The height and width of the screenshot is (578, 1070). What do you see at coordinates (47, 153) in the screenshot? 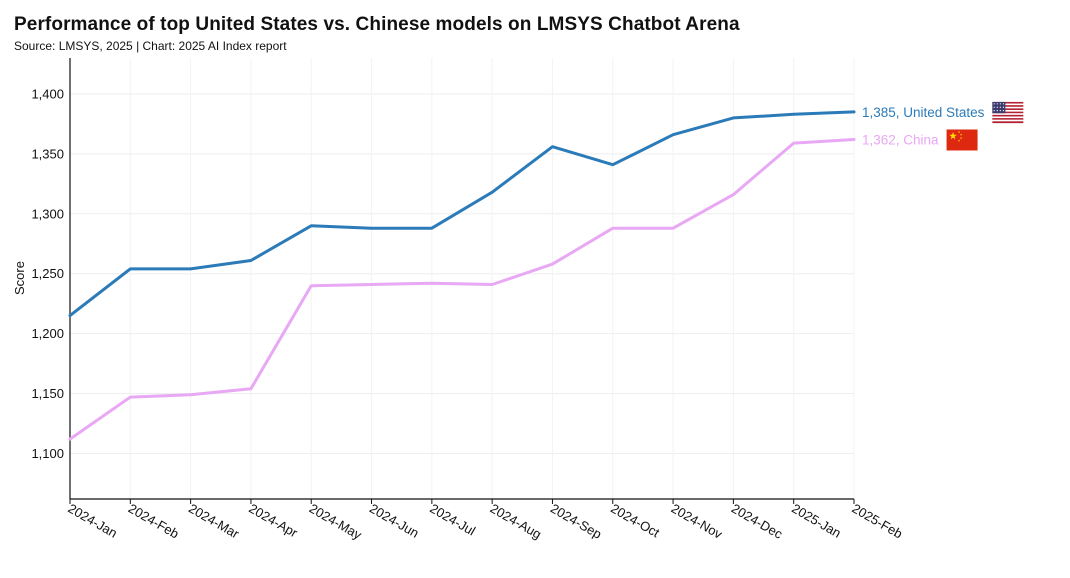
I see `y-tick-label: 1,350` at bounding box center [47, 153].